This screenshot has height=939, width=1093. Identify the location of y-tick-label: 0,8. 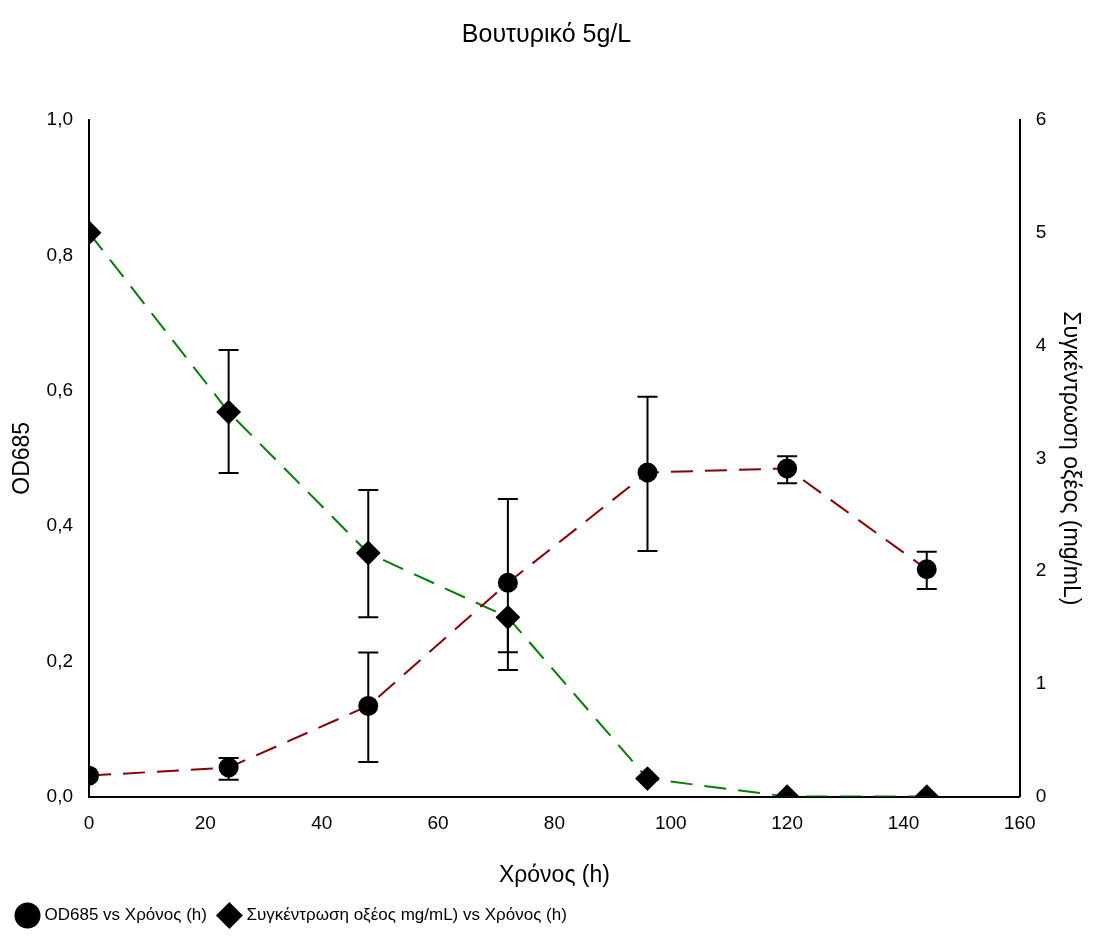
(60, 254).